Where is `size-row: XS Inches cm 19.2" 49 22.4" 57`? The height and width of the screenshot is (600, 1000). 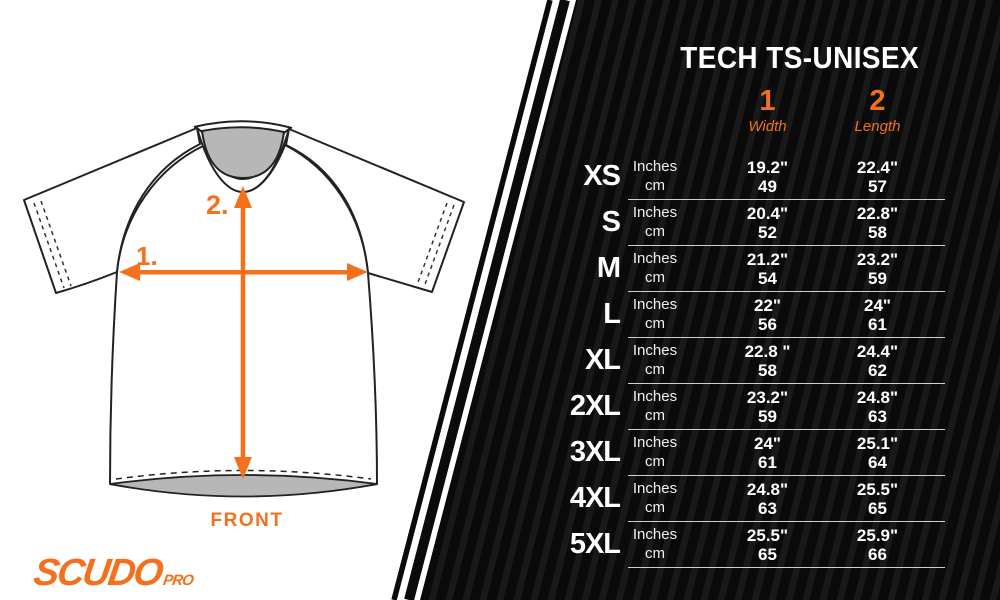
size-row: XS Inches cm 19.2" 49 22.4" 57 is located at coordinates (750, 177).